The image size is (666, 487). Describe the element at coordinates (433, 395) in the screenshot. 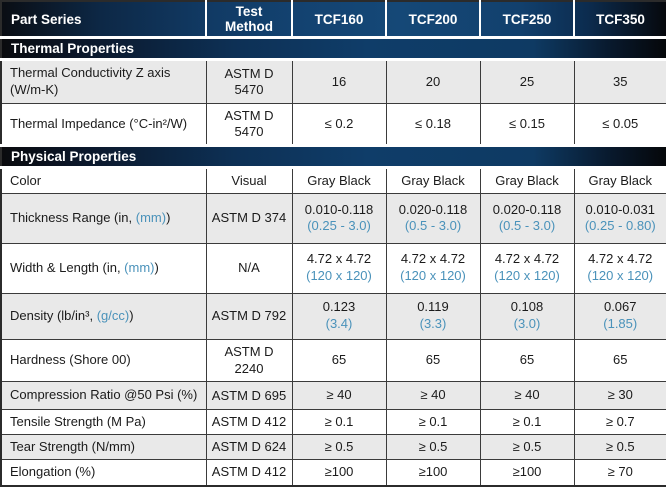

I see `value-cell-tcf200: ≥ 40` at that location.